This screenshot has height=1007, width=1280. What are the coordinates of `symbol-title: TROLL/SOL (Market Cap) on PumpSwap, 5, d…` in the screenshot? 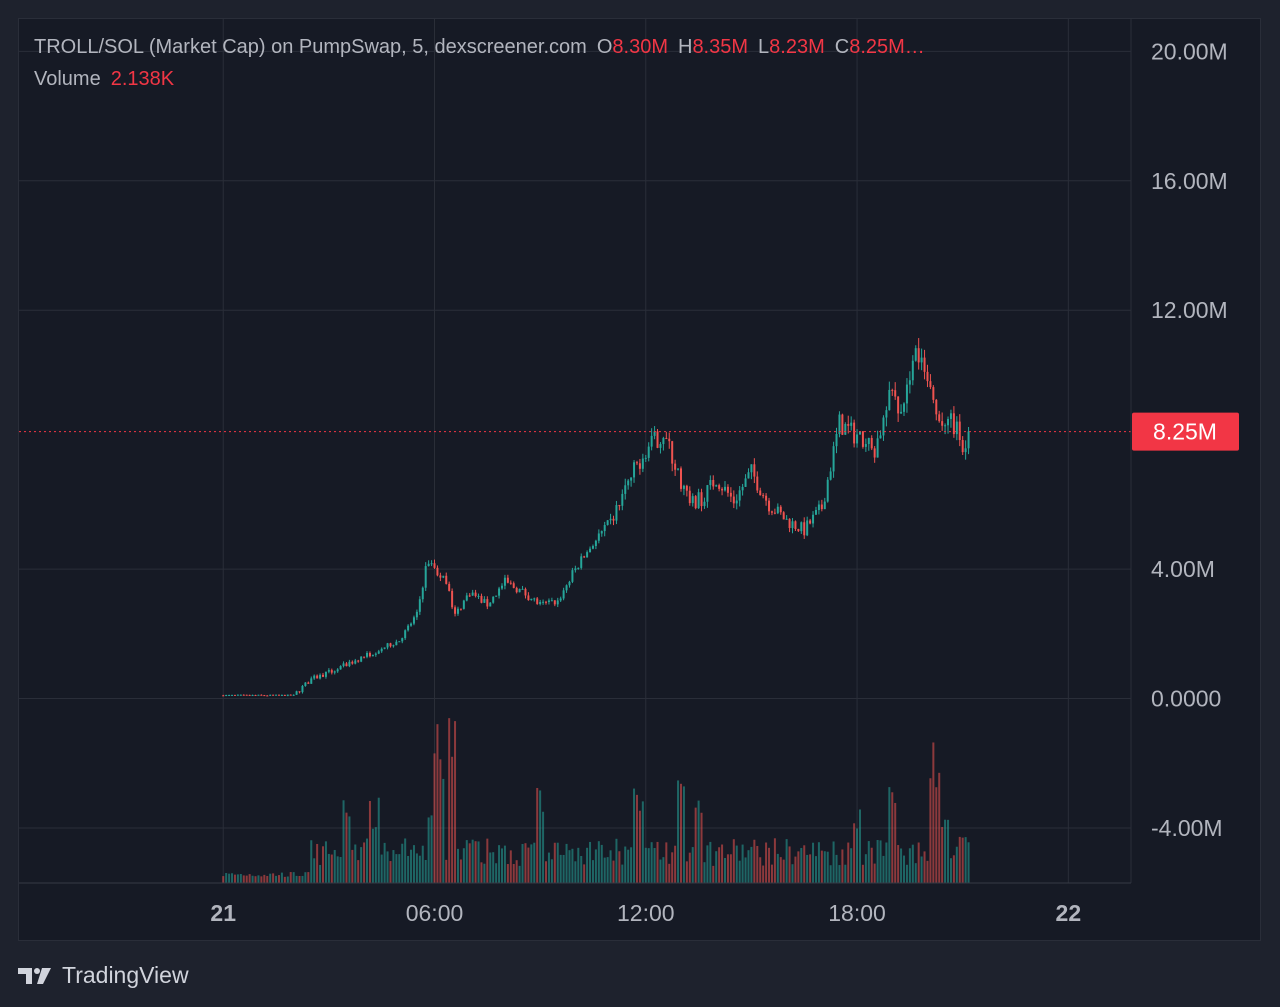 It's located at (310, 47).